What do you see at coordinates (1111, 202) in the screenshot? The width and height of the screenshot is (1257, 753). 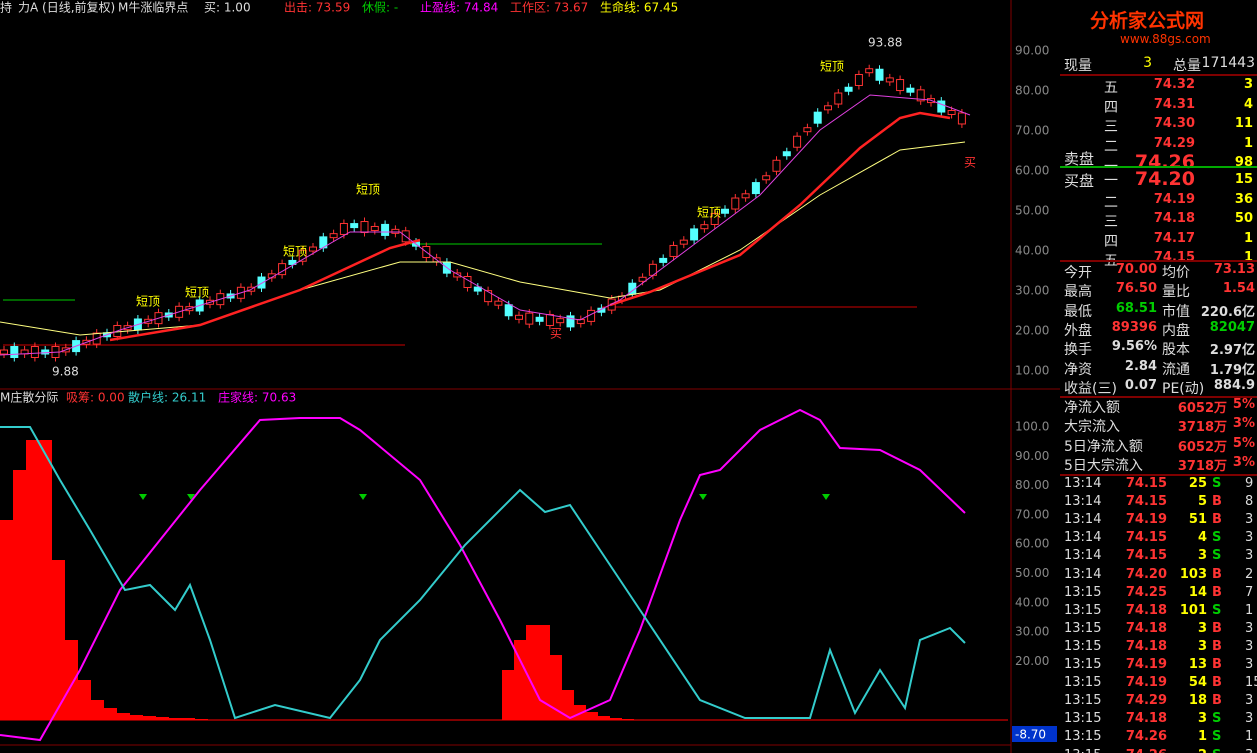 I see `level: 二` at bounding box center [1111, 202].